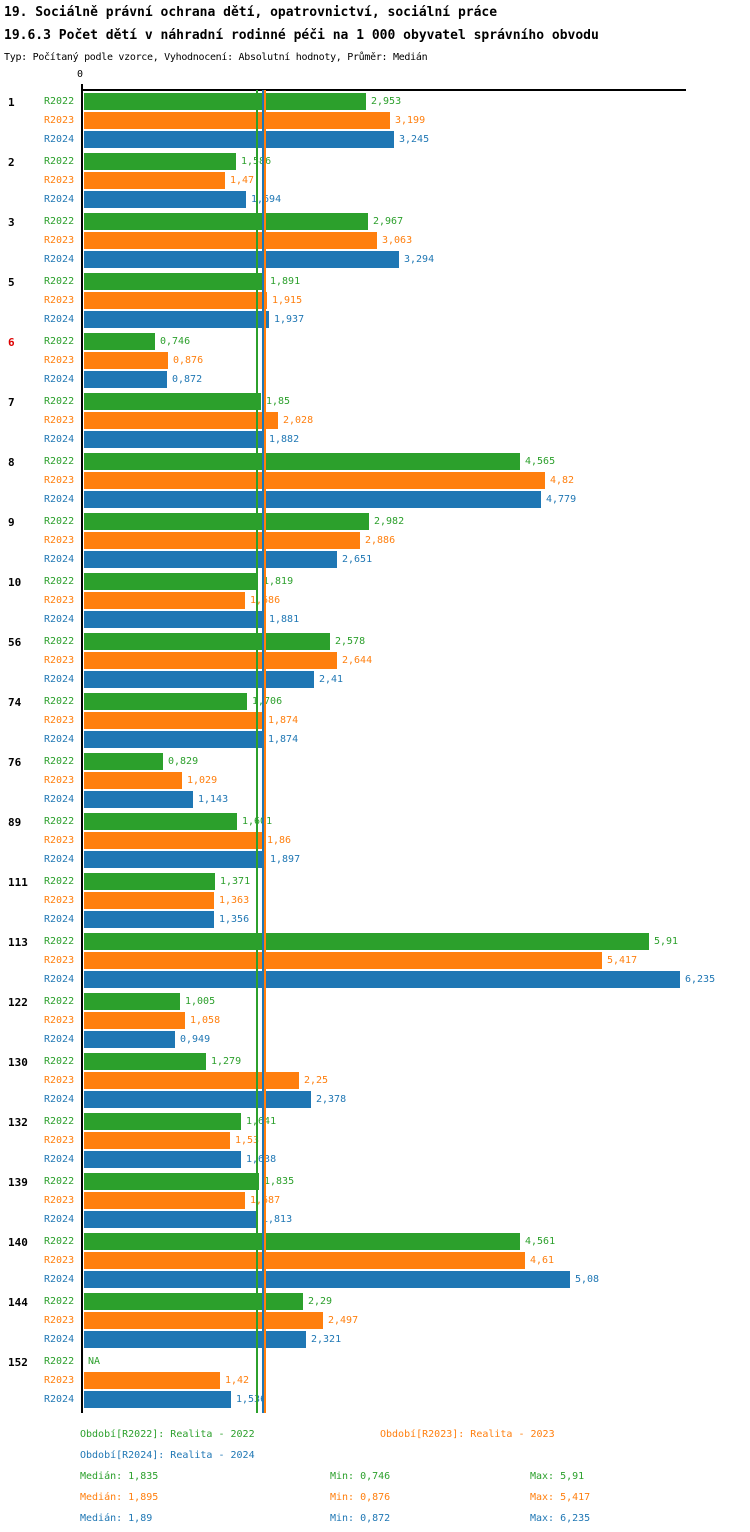  What do you see at coordinates (202, 780) in the screenshot?
I see `bar-value-label: 1,029` at bounding box center [202, 780].